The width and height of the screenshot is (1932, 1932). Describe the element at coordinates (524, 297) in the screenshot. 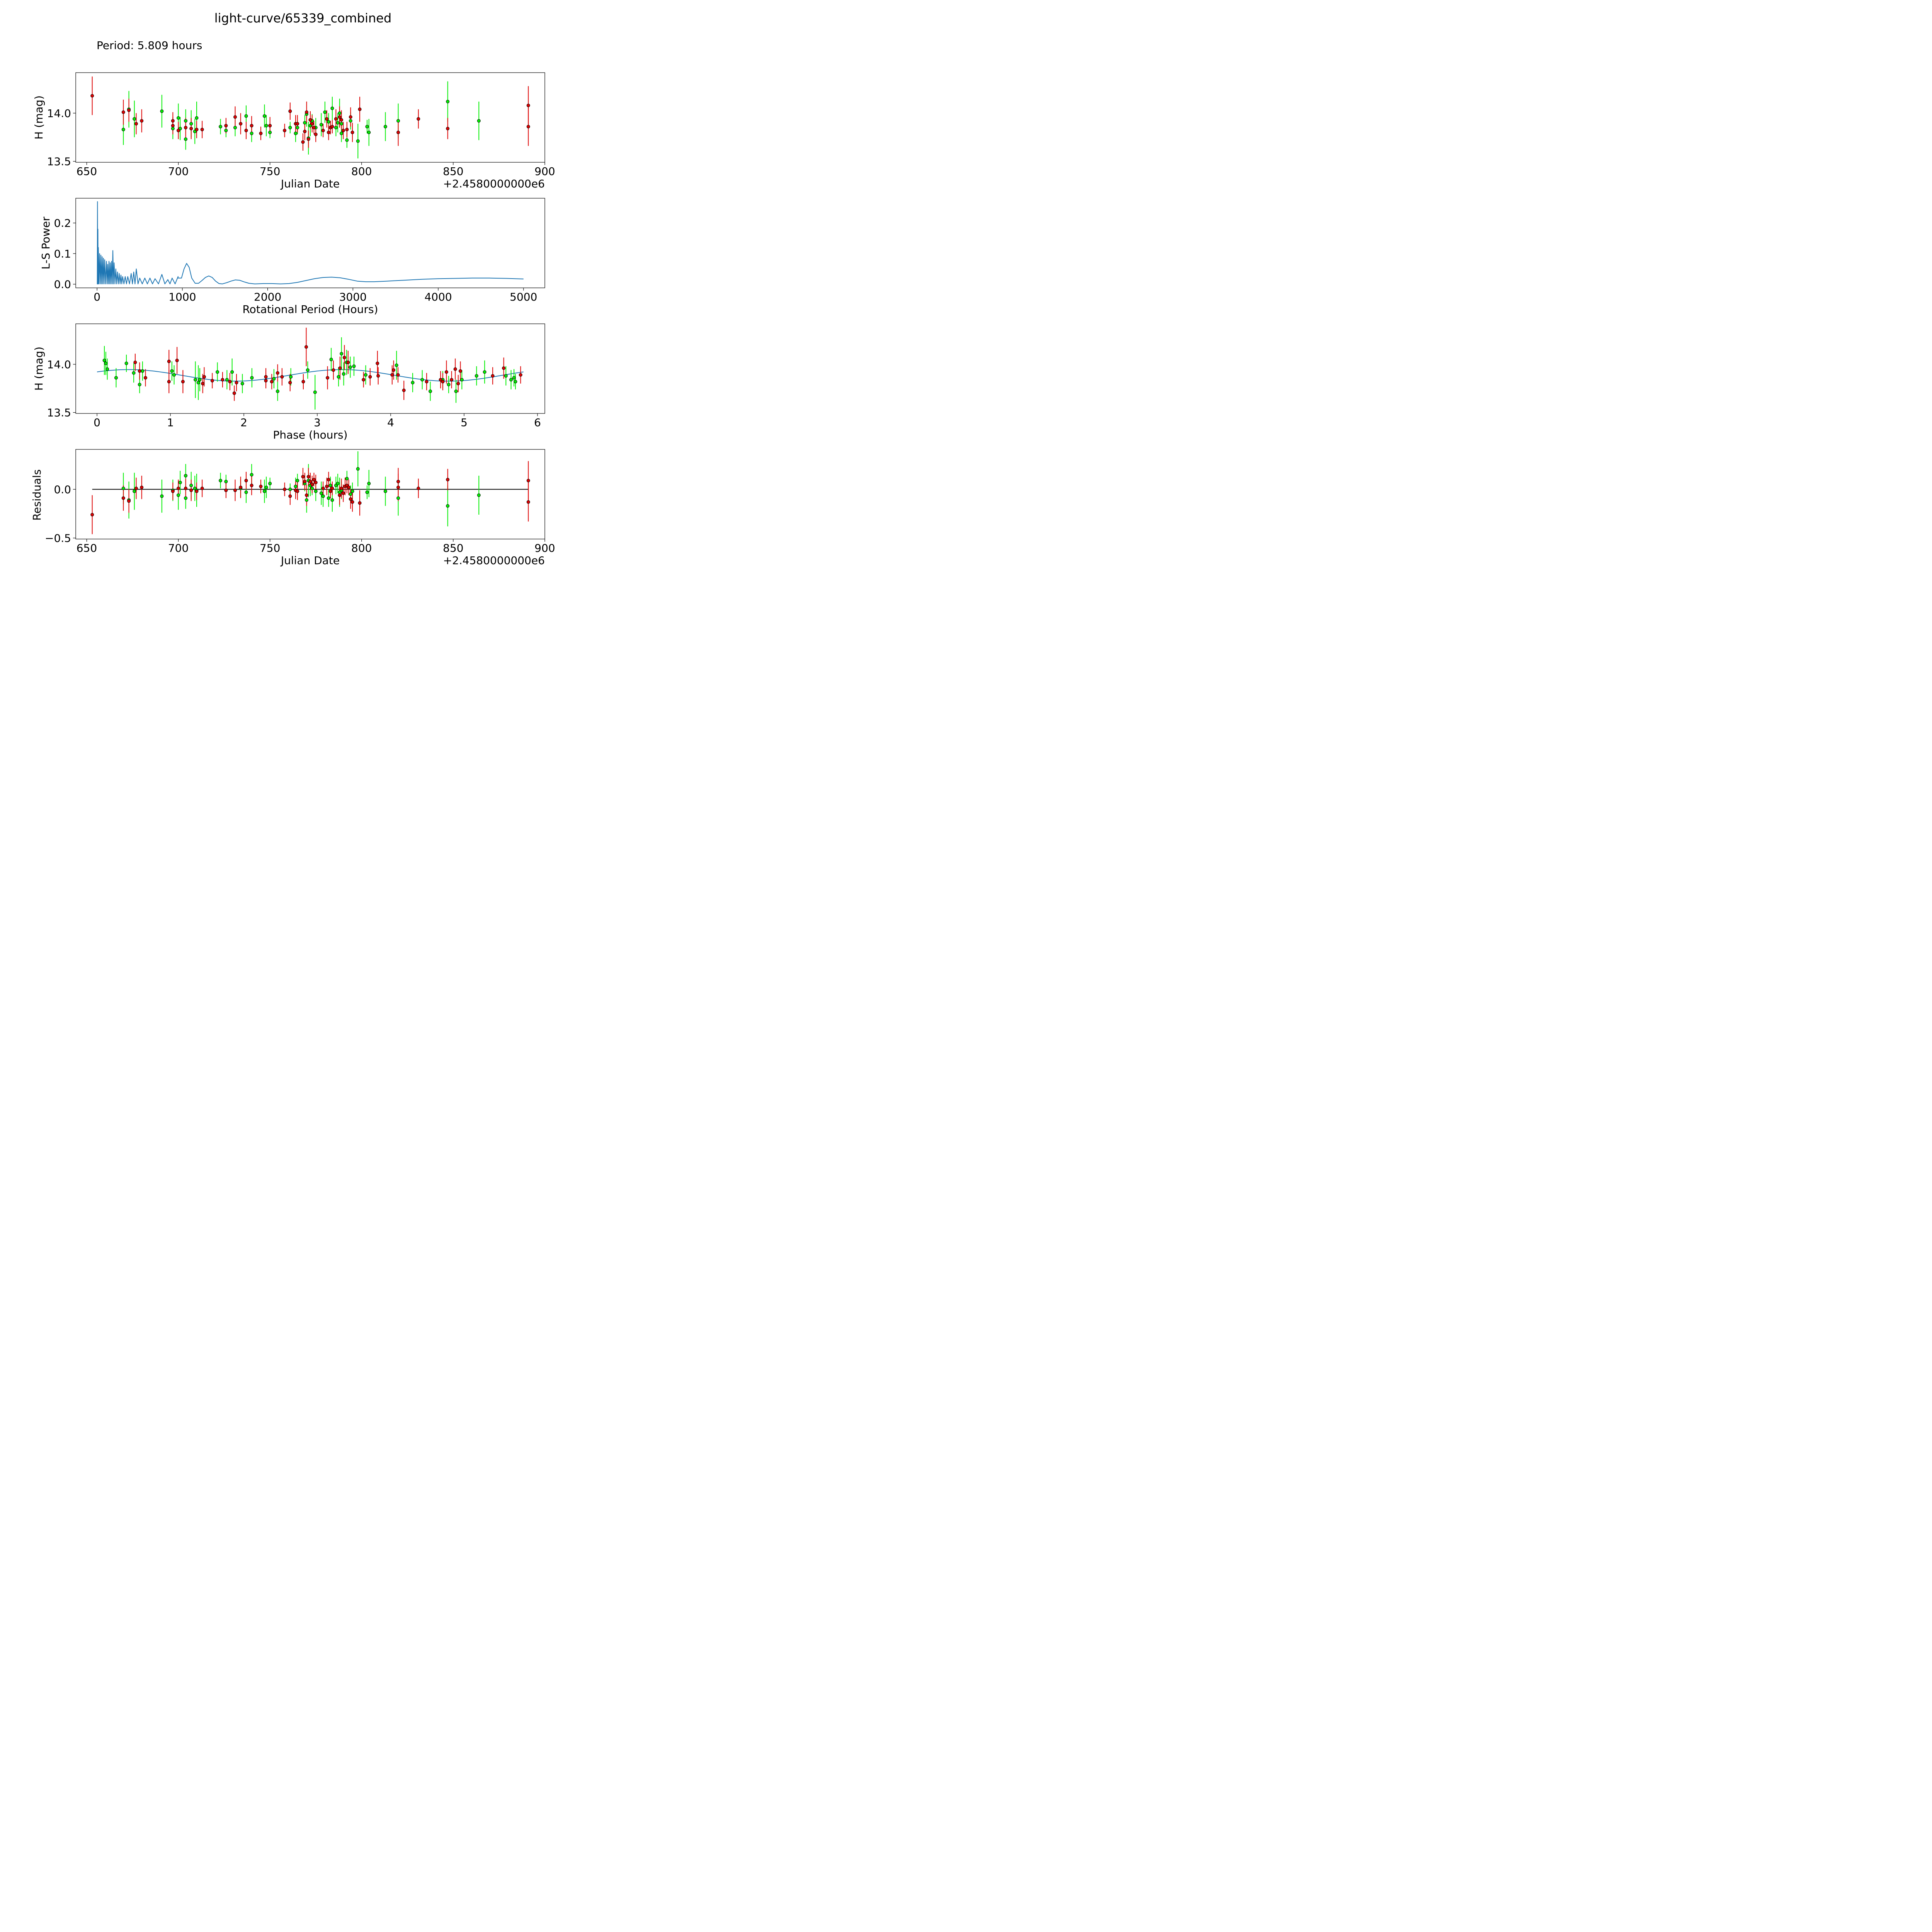

I see `x-tick-label: 5000` at that location.